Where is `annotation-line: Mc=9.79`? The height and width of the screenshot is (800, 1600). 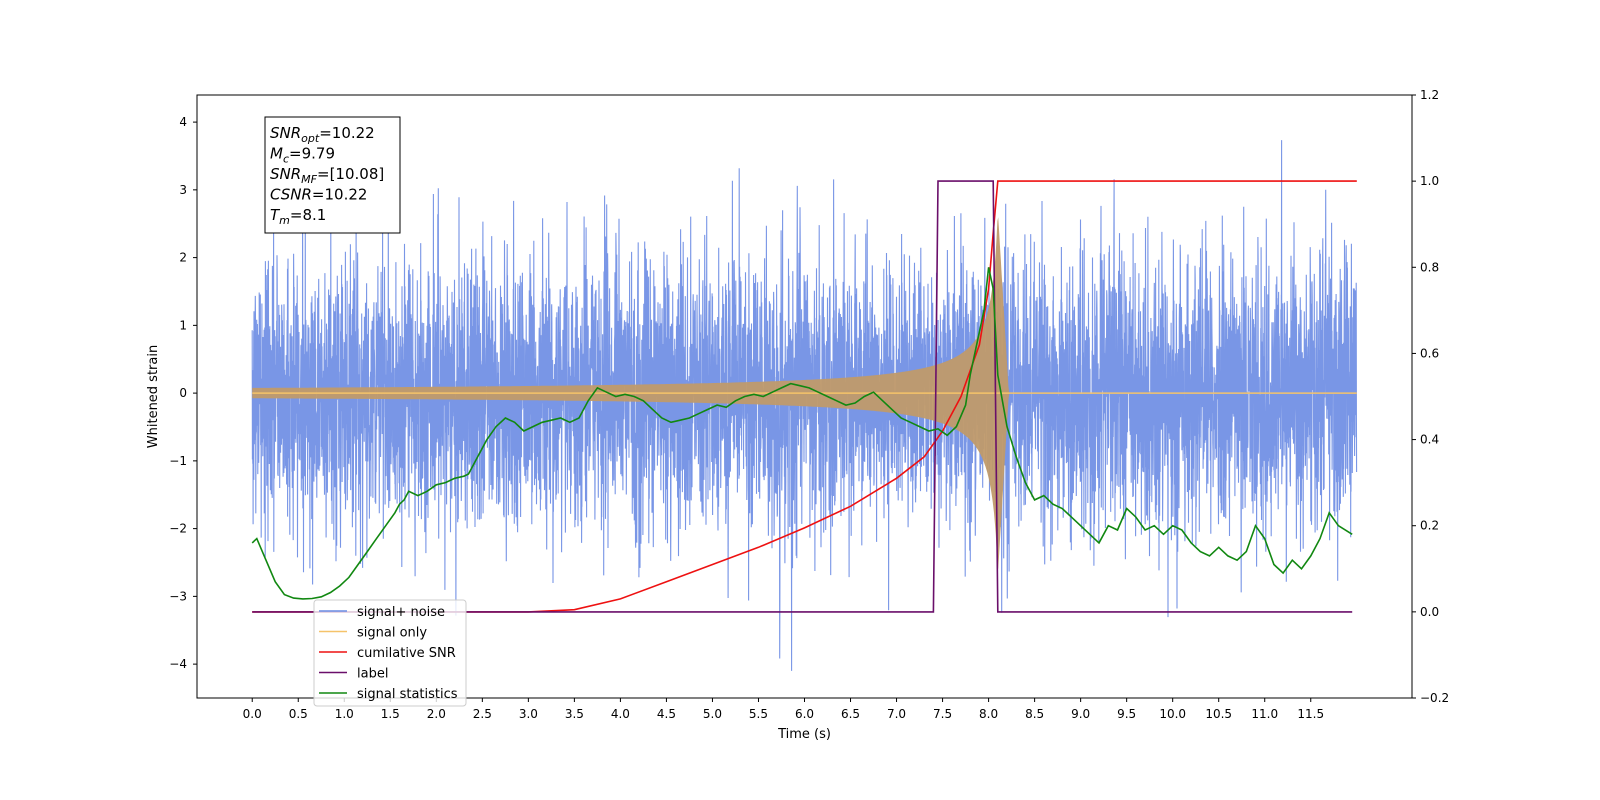 annotation-line: Mc=9.79 is located at coordinates (302, 155).